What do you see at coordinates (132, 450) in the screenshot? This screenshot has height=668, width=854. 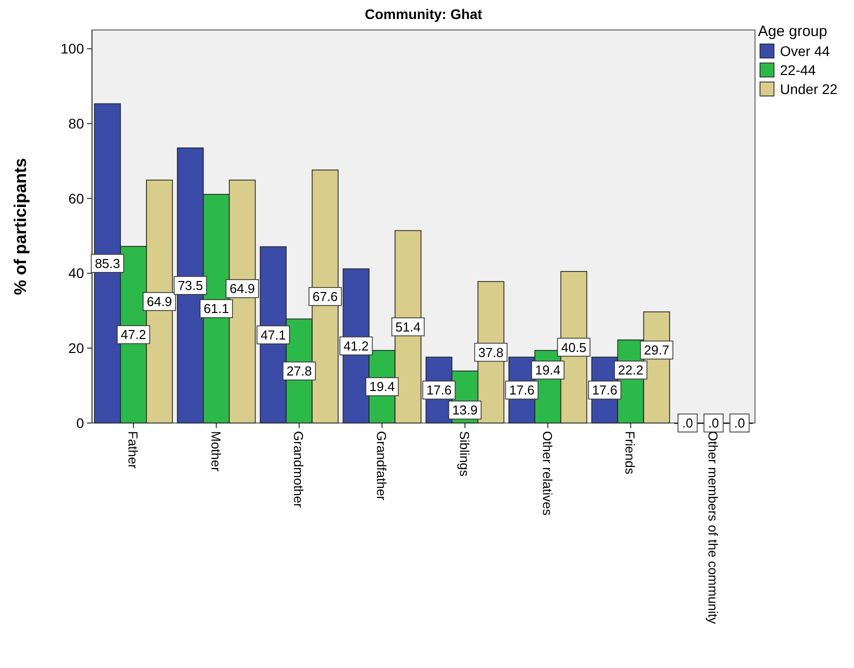 I see `x-tick-label: Father` at bounding box center [132, 450].